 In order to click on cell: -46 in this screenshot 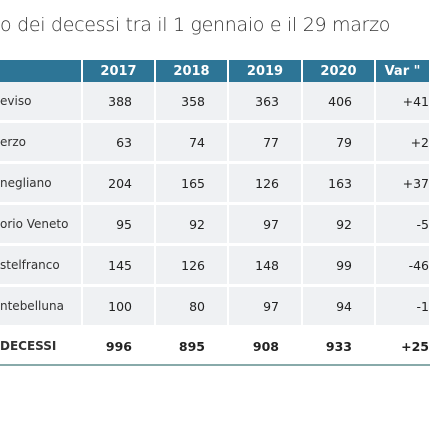, I will do `click(402, 265)`.